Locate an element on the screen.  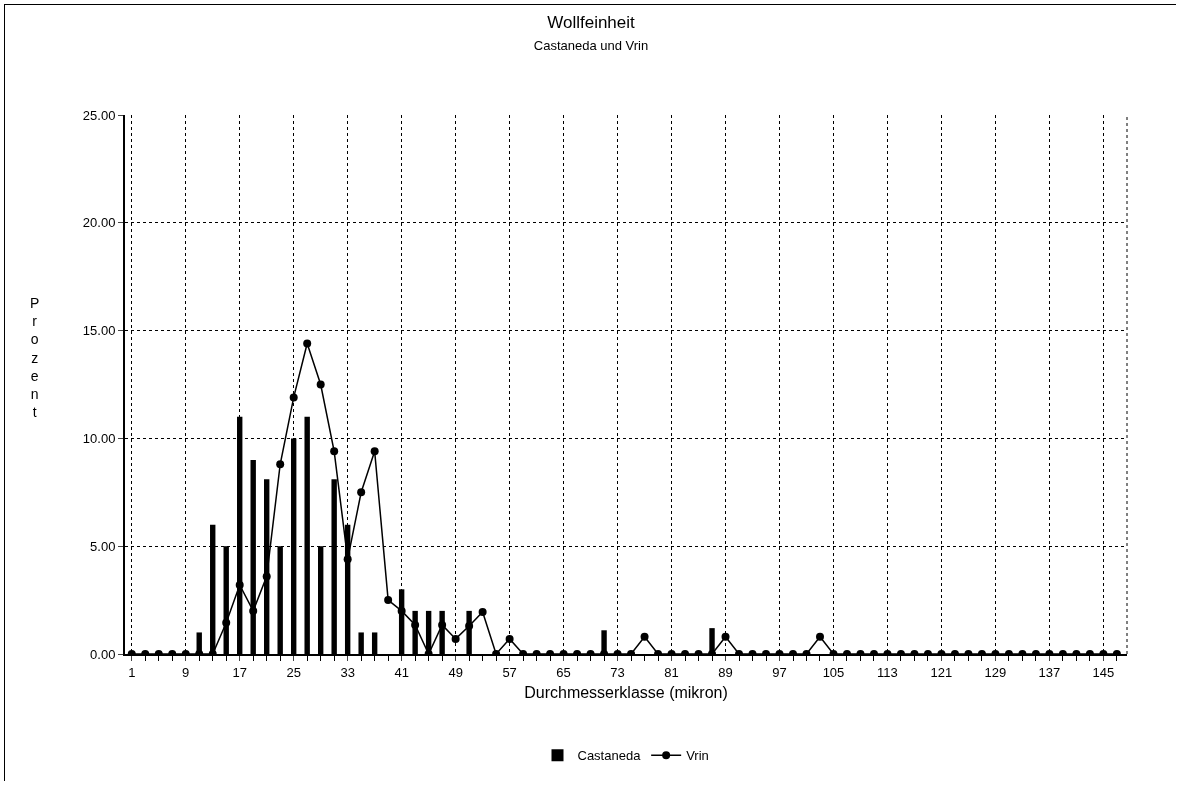
x-tick-label: 9 is located at coordinates (186, 672).